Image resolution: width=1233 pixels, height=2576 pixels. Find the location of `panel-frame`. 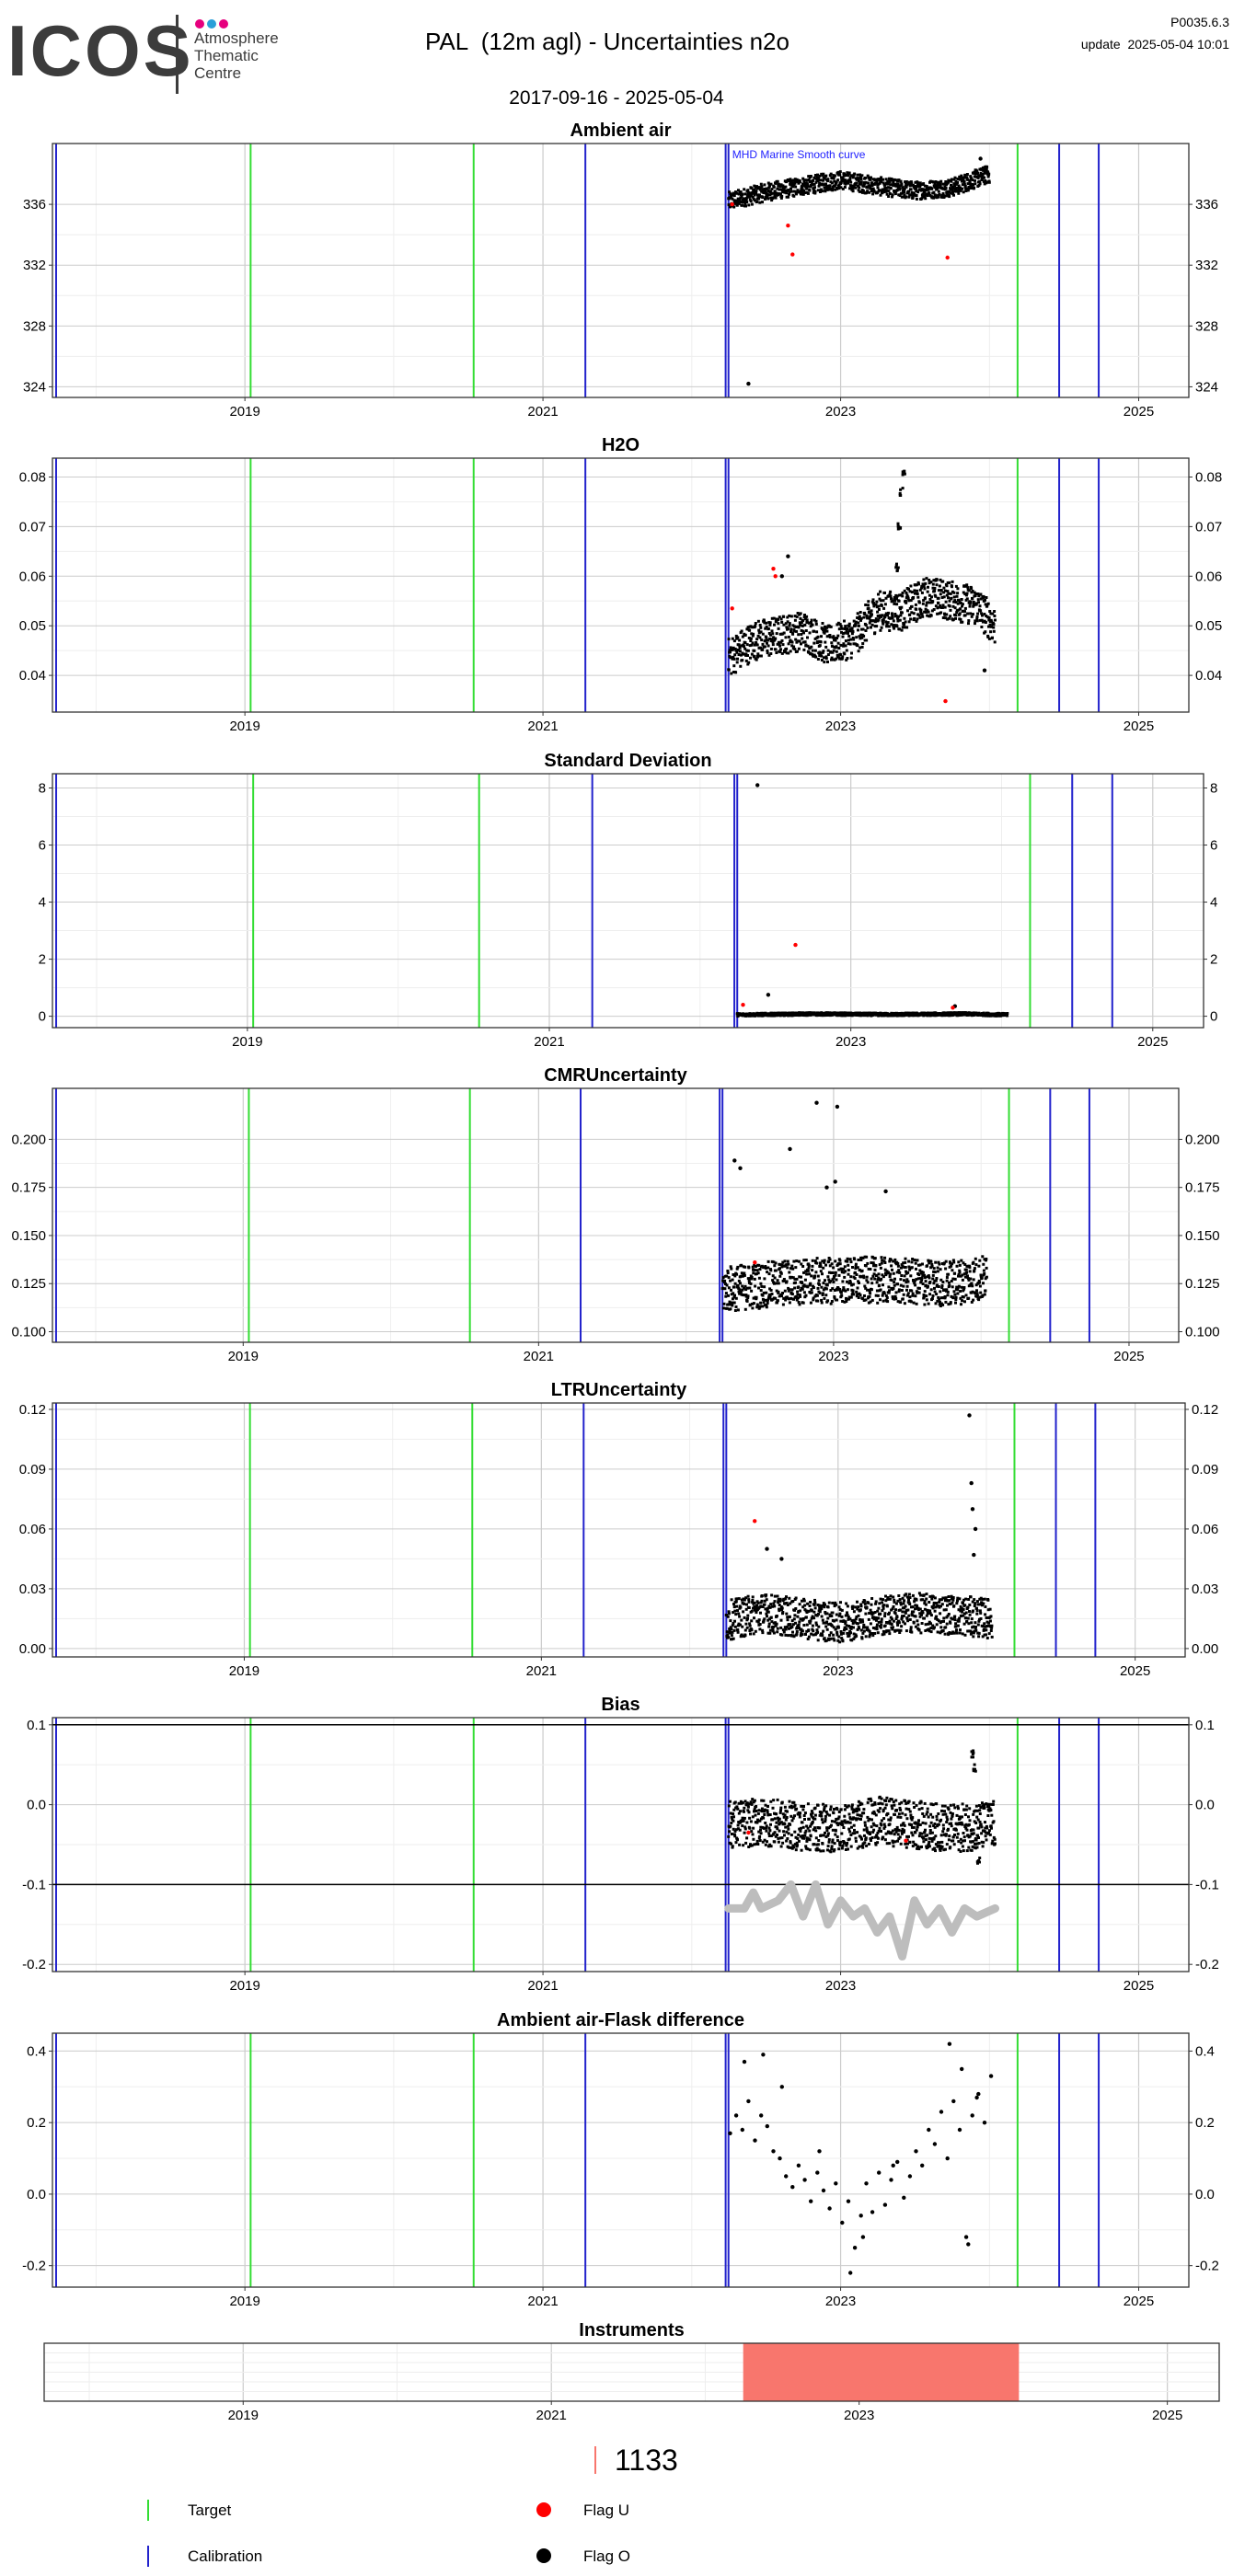

panel-frame is located at coordinates (621, 585).